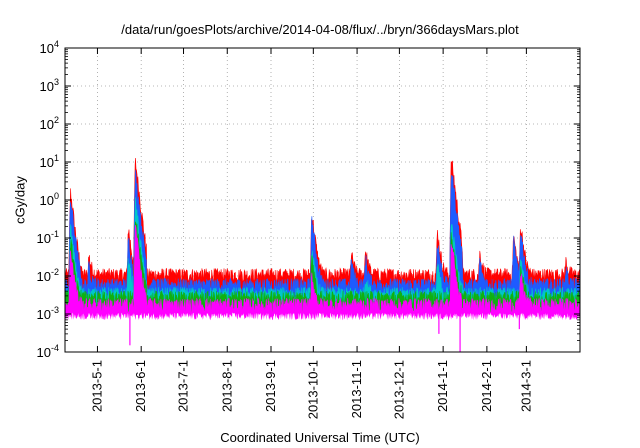 This screenshot has width=640, height=448. What do you see at coordinates (322, 332) in the screenshot?
I see `floor-mask` at bounding box center [322, 332].